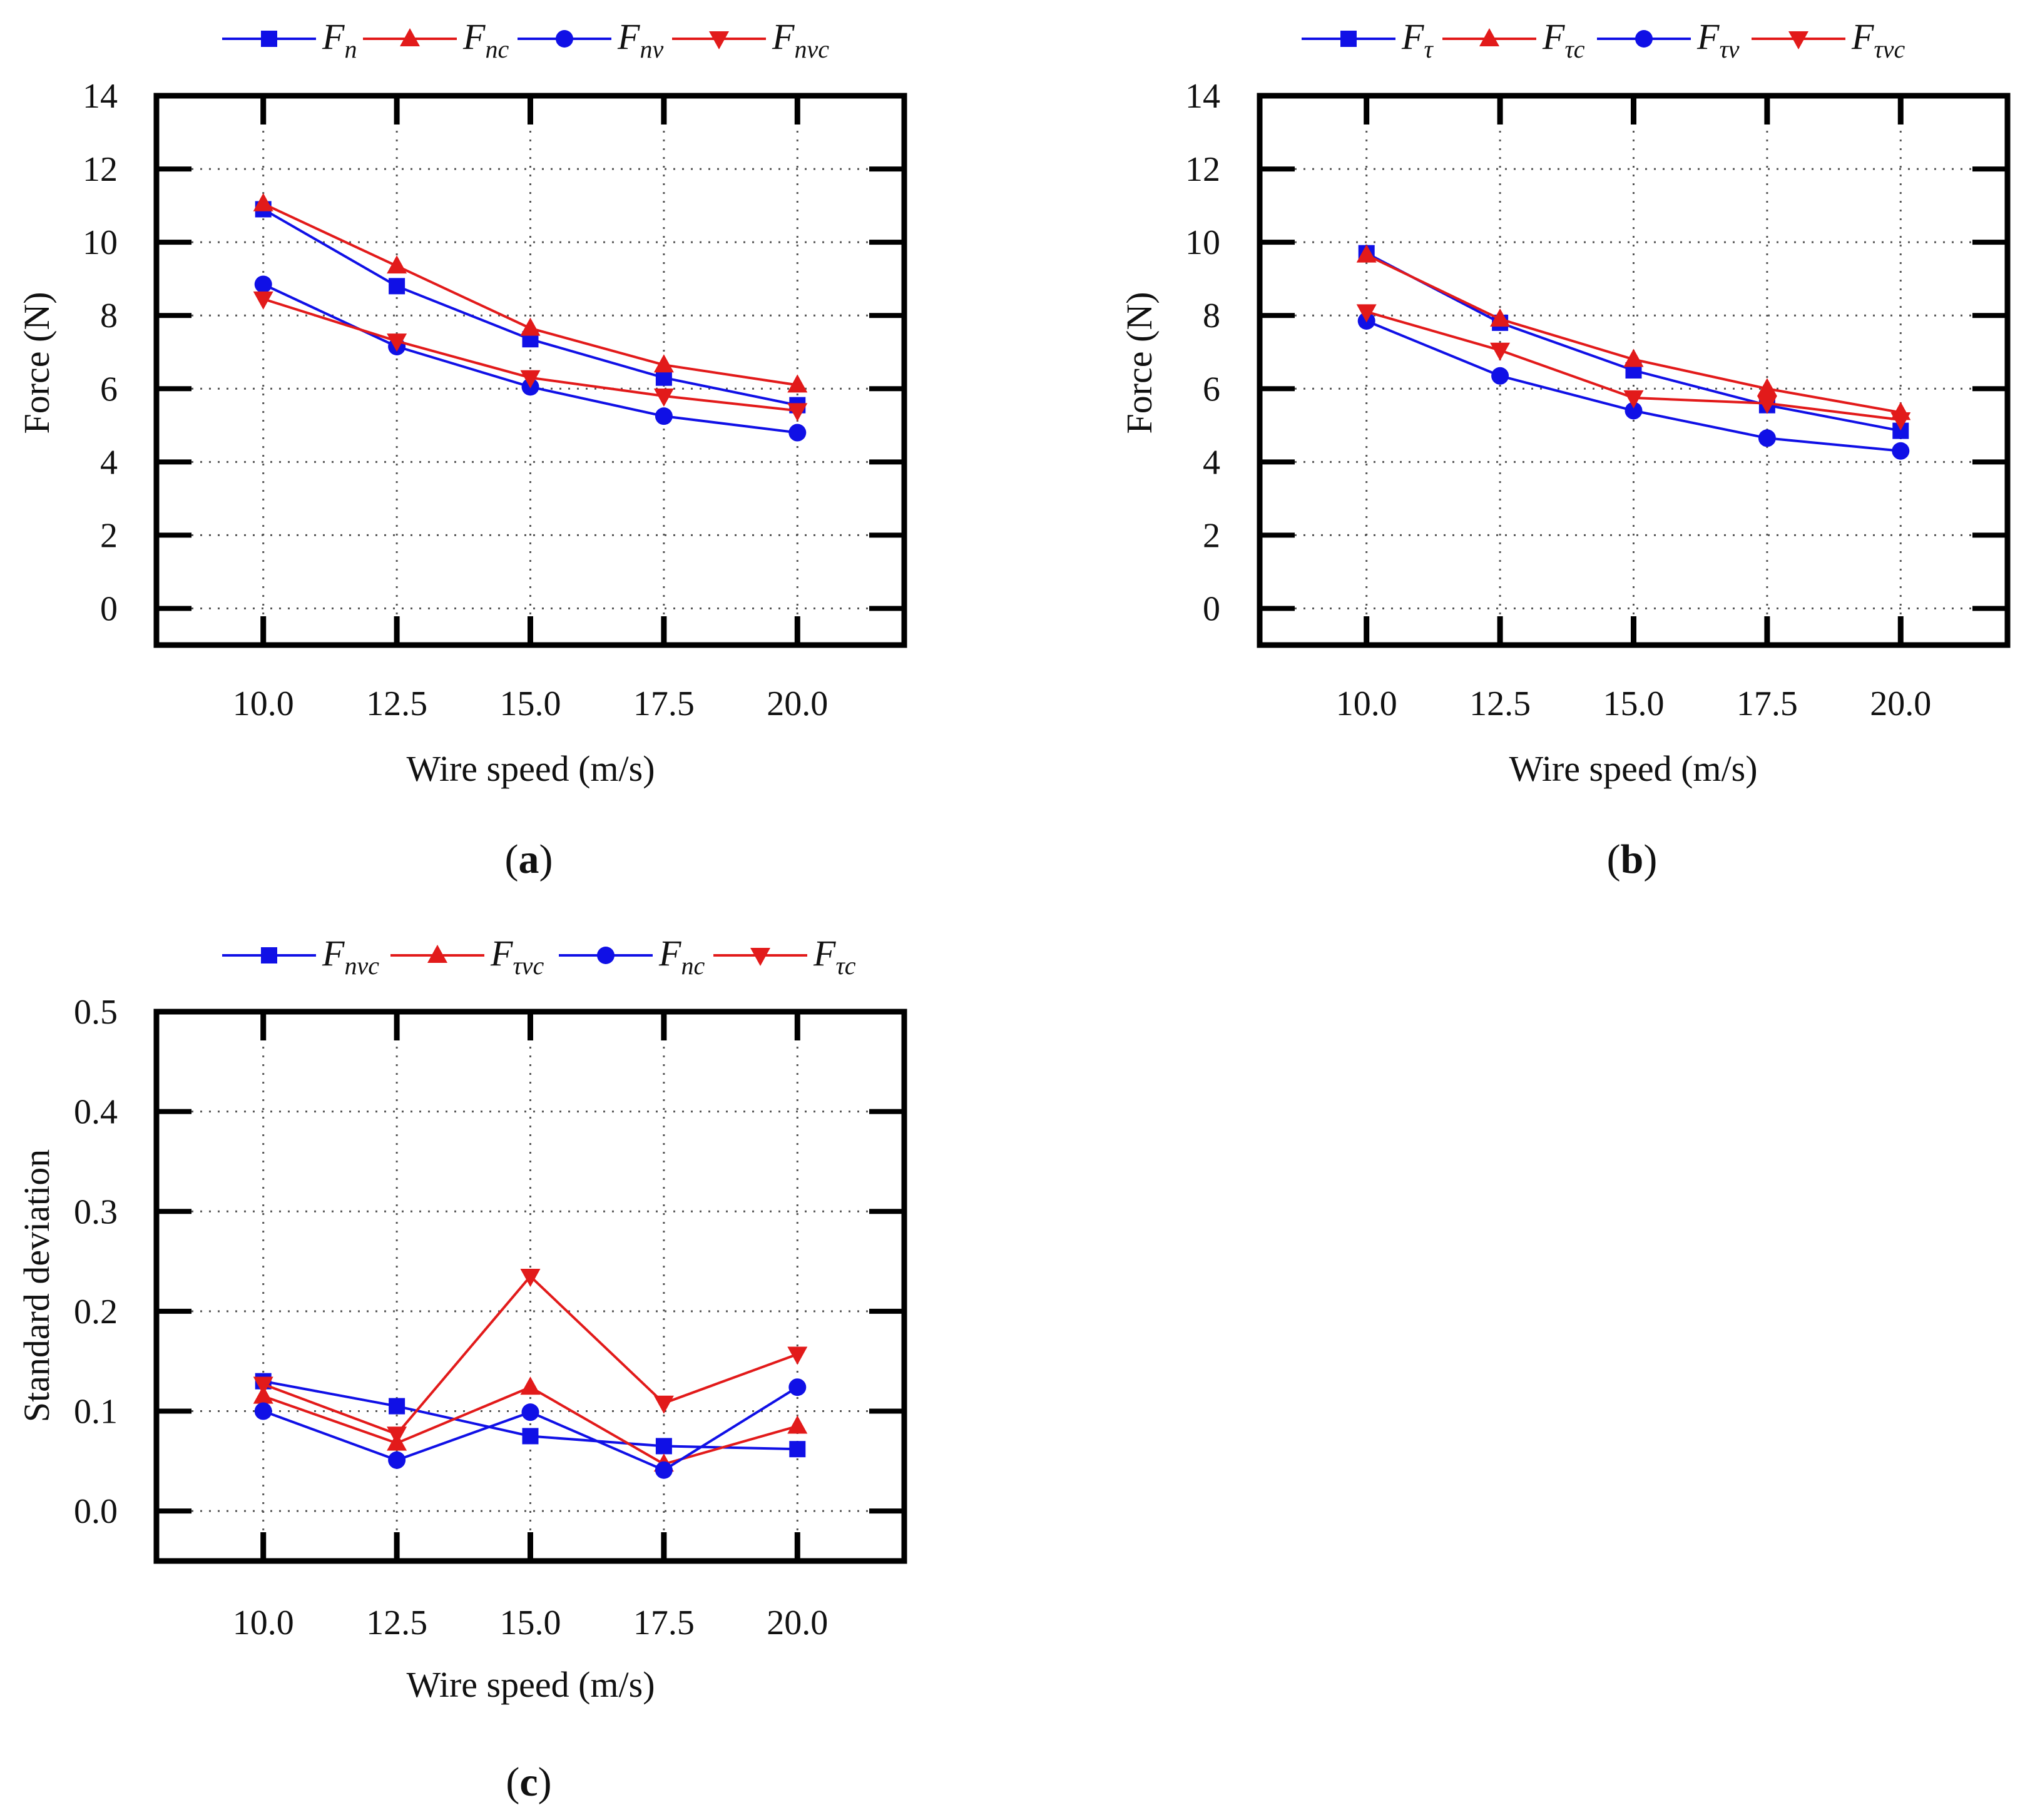 This screenshot has height=1820, width=2025. What do you see at coordinates (528, 1782) in the screenshot?
I see `panel-label: (c)` at bounding box center [528, 1782].